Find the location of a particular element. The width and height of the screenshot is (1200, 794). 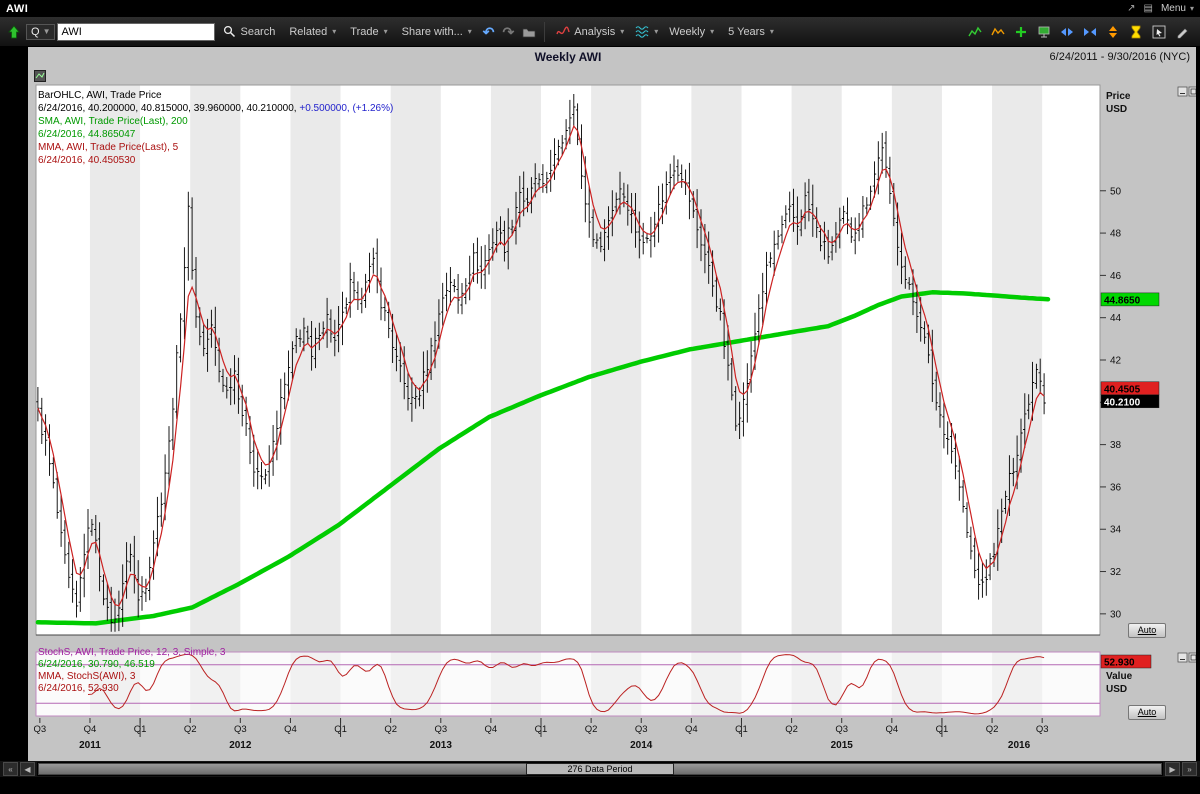

svg-text: 30 is located at coordinates (1116, 614).